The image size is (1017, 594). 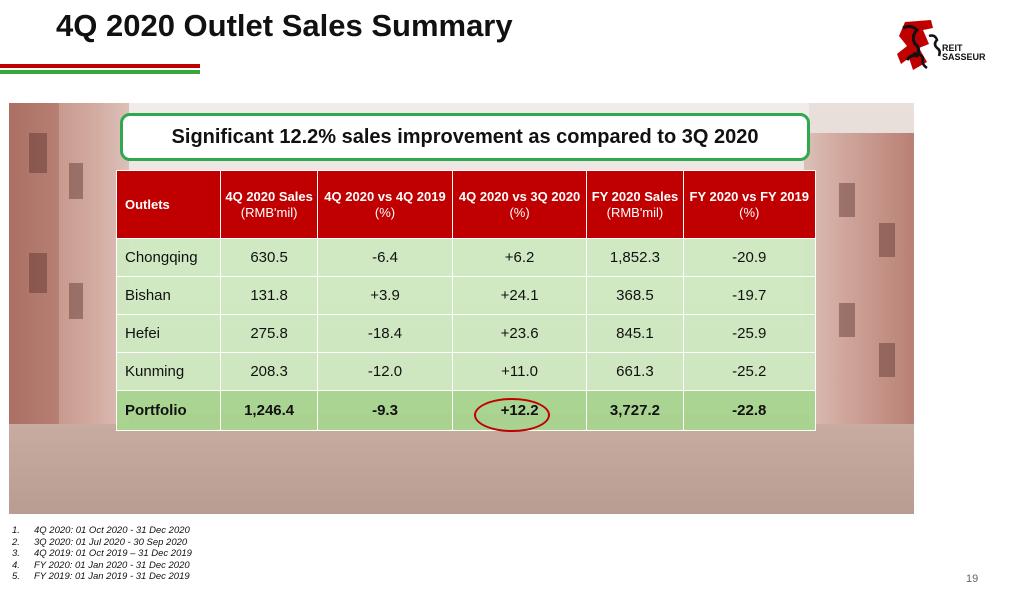 I want to click on table-cell: +11.0, so click(x=519, y=371).